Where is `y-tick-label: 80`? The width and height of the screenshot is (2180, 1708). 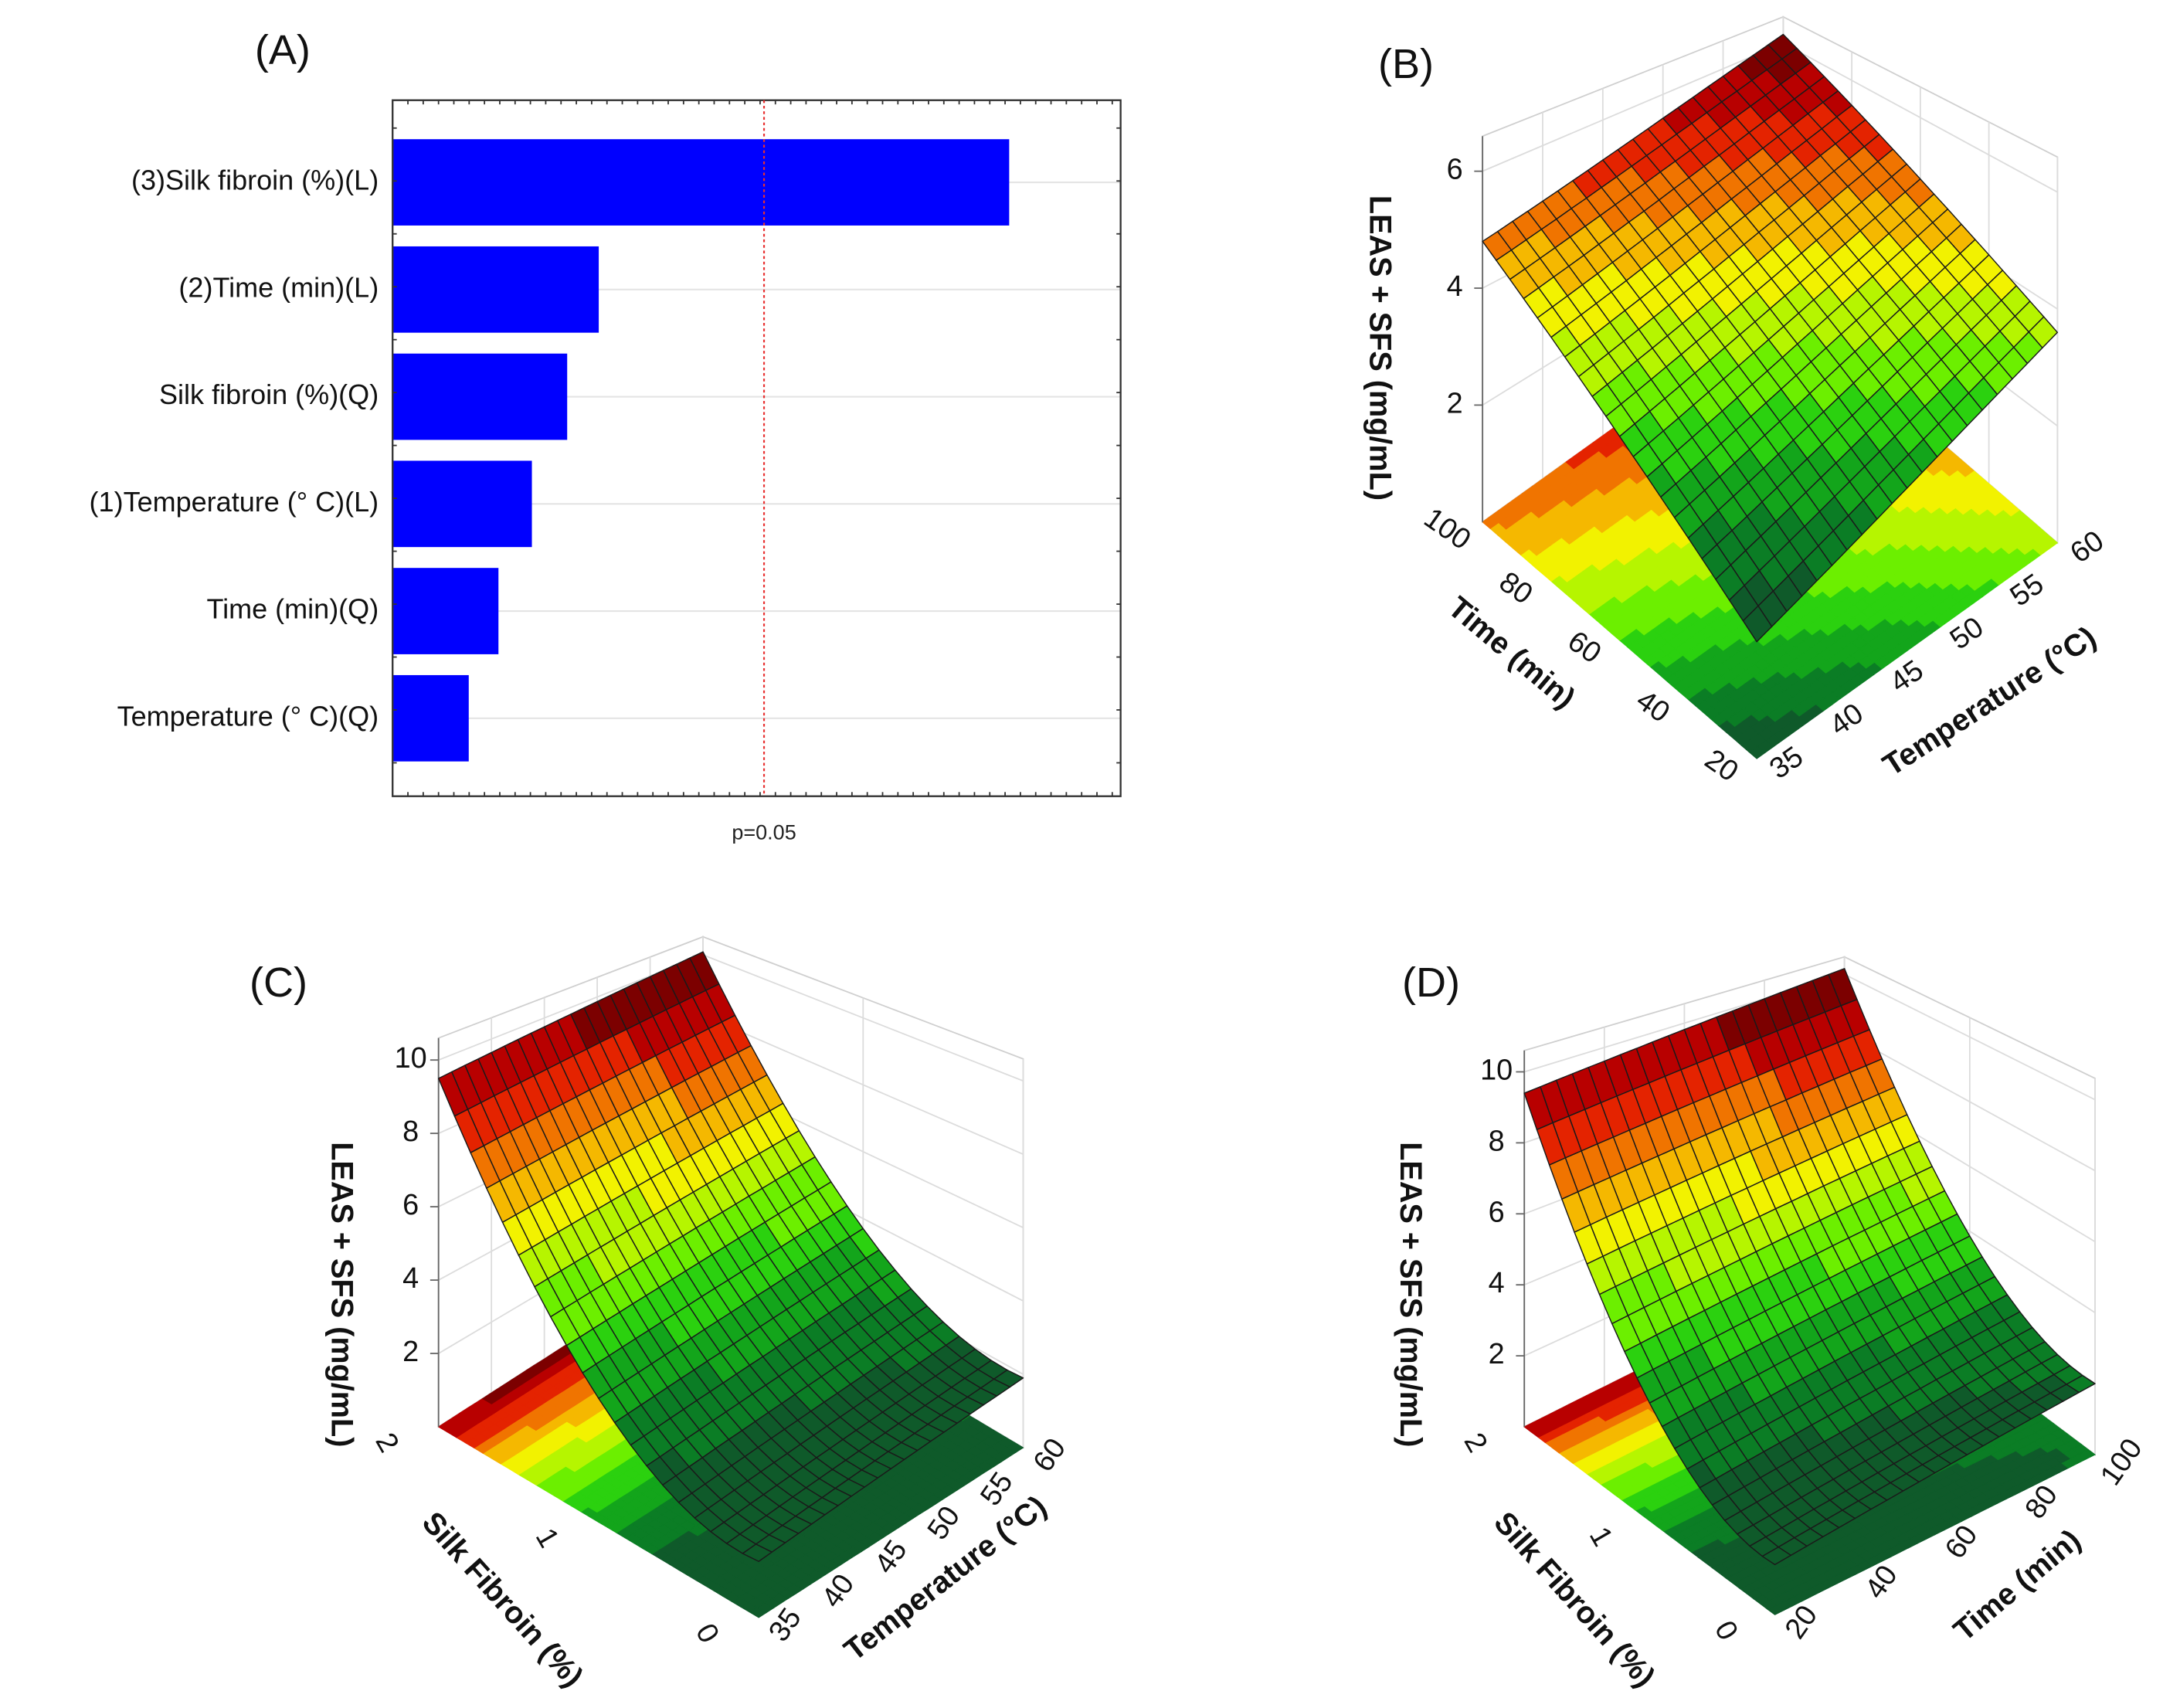
y-tick-label: 80 is located at coordinates (1516, 588).